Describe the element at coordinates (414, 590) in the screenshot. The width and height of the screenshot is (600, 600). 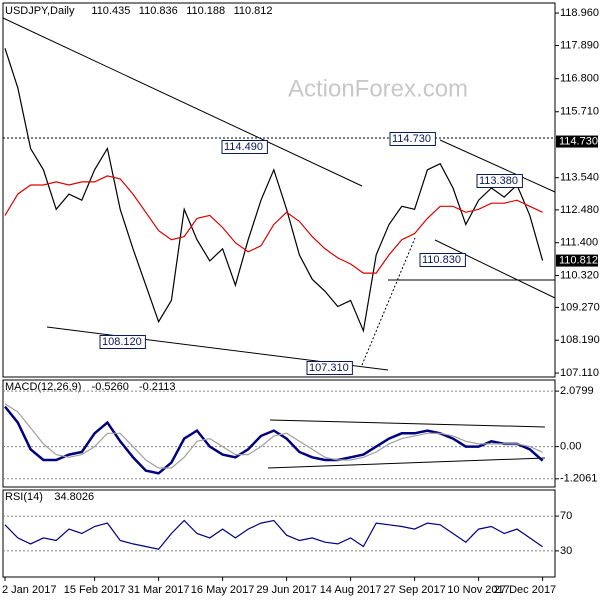
I see `x-tick-label: 27 Sep 2017` at that location.